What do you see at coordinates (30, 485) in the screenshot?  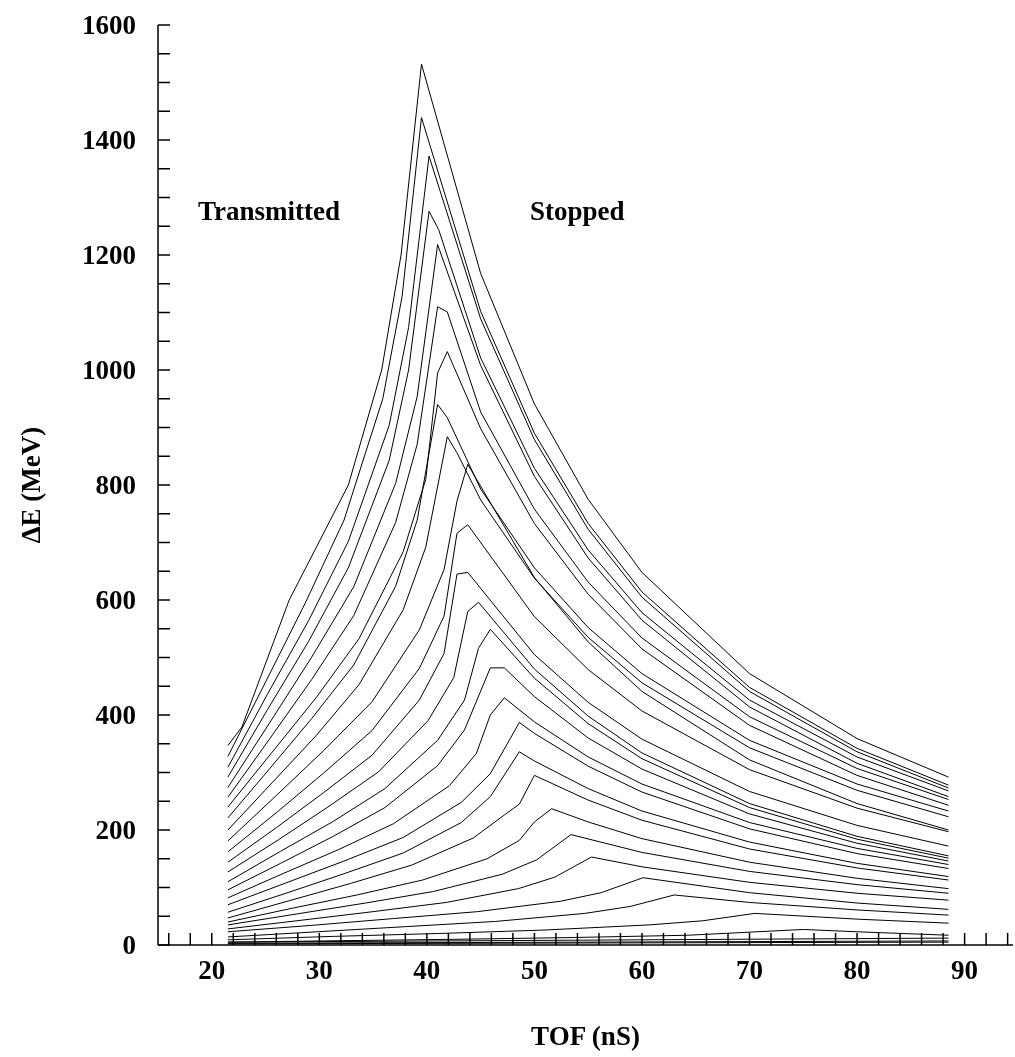 I see `y-axis-title: ΔE (MeV)` at bounding box center [30, 485].